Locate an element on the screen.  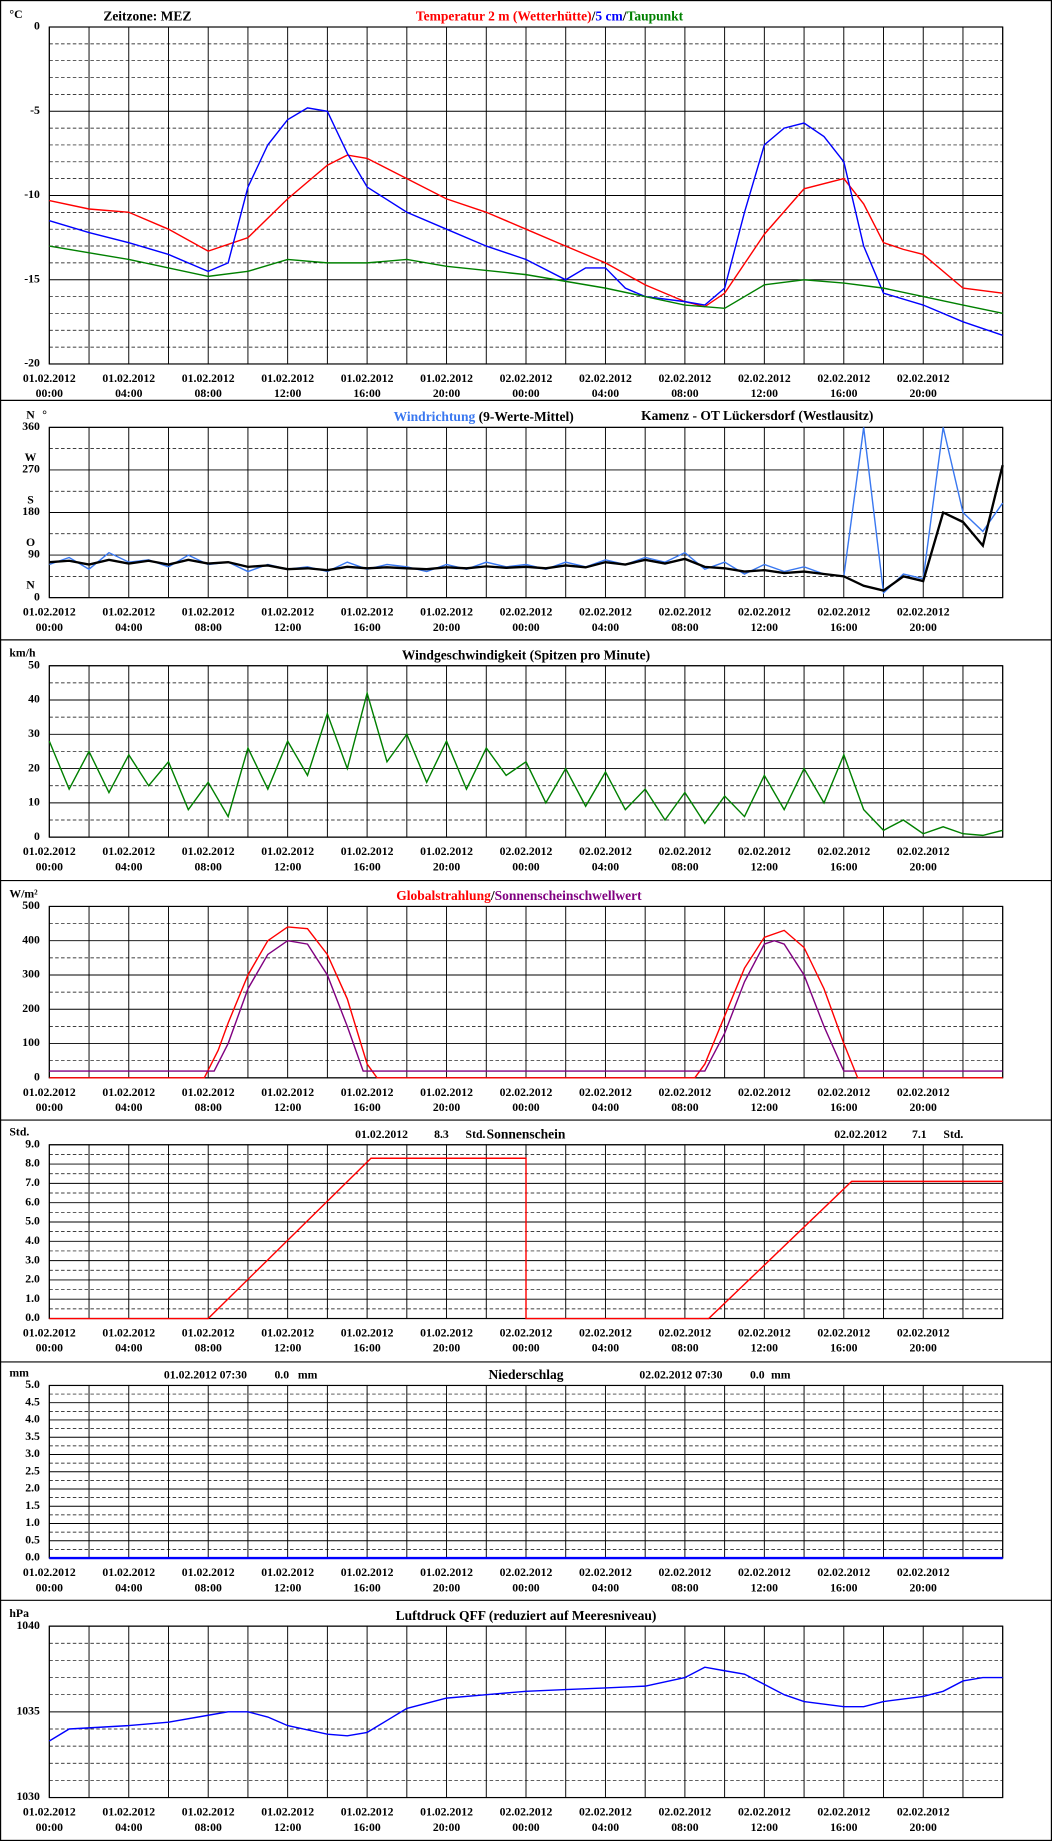
legend: Globalstrahlung/Sonnenscheinschwellwert is located at coordinates (519, 895).